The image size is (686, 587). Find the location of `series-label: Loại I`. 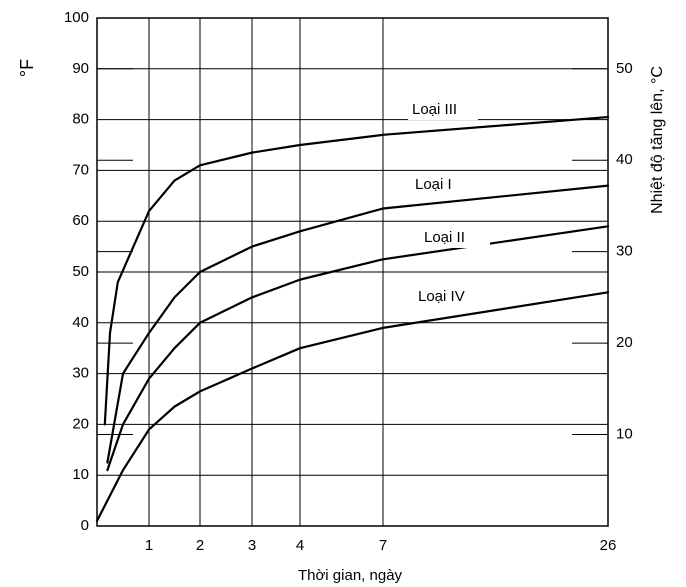

series-label: Loại I is located at coordinates (433, 184).